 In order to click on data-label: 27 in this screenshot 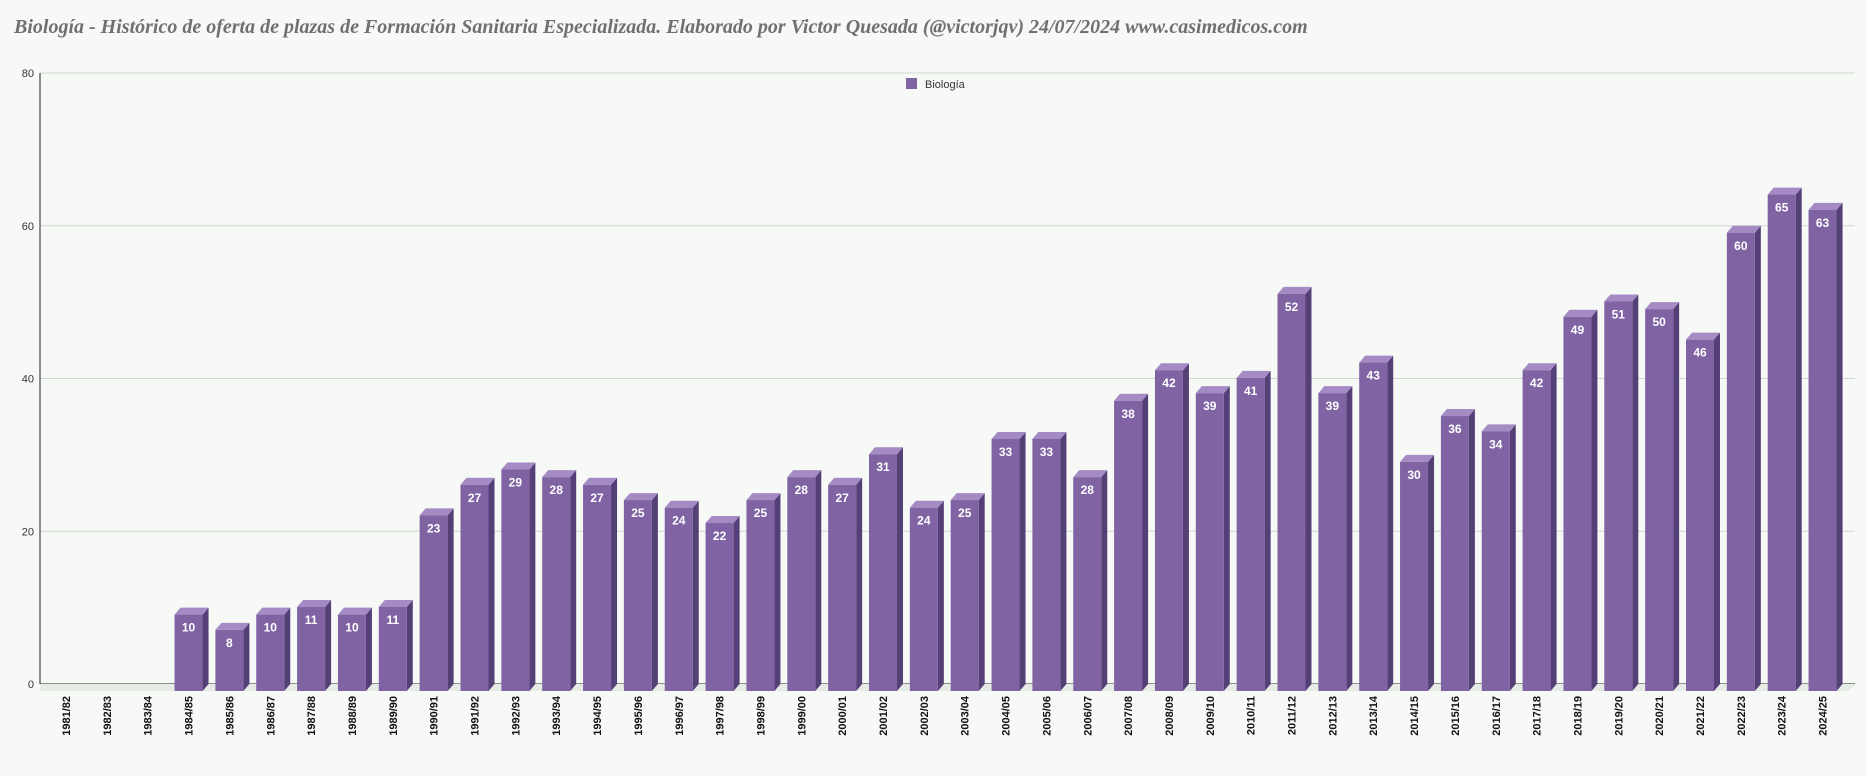, I will do `click(475, 498)`.